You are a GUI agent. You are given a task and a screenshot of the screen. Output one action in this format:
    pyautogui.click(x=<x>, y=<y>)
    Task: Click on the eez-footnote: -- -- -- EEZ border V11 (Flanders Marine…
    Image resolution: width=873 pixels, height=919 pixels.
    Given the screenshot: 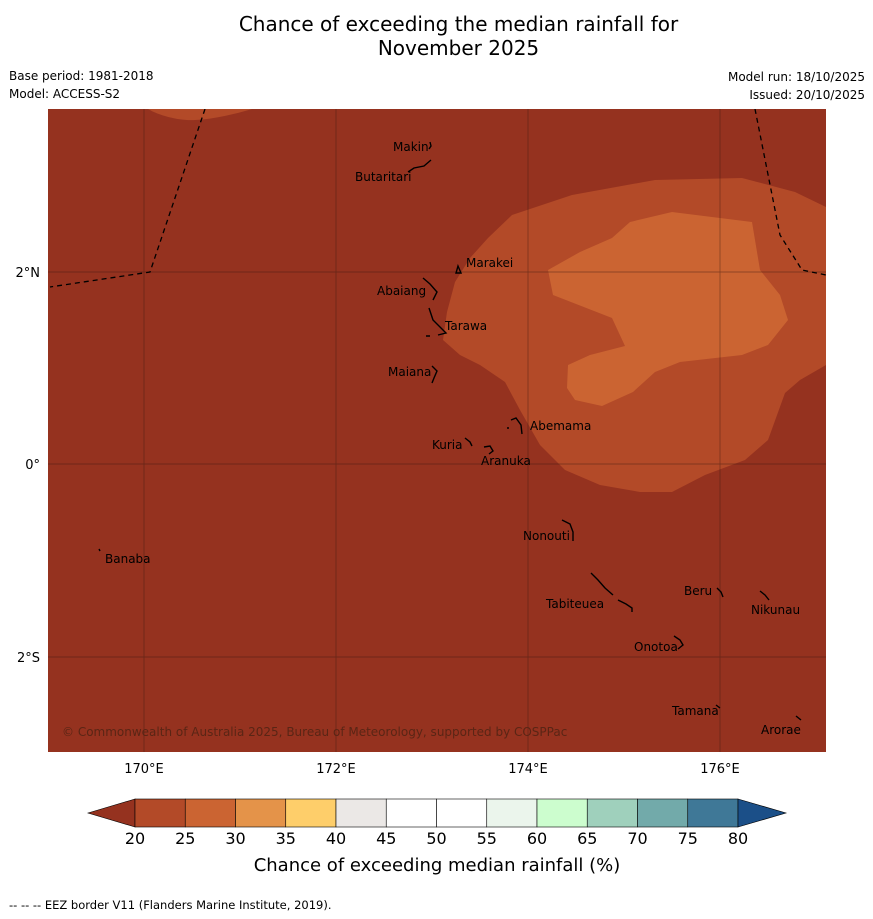 What is the action you would take?
    pyautogui.click(x=170, y=905)
    